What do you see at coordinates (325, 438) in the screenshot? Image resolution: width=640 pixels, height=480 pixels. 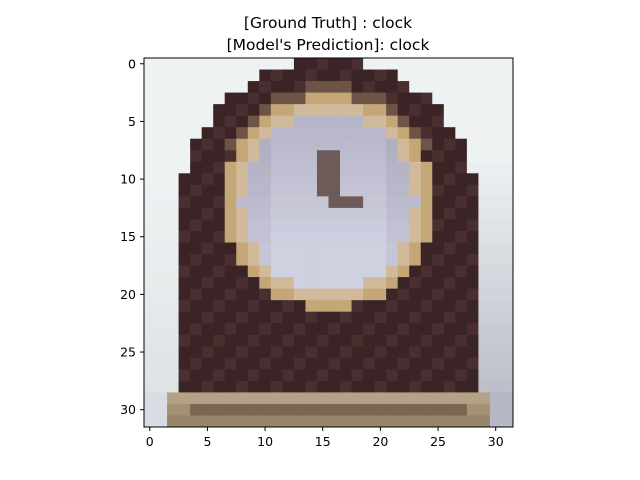 I see `x-axis: 0 5 10 15 20 25 30` at bounding box center [325, 438].